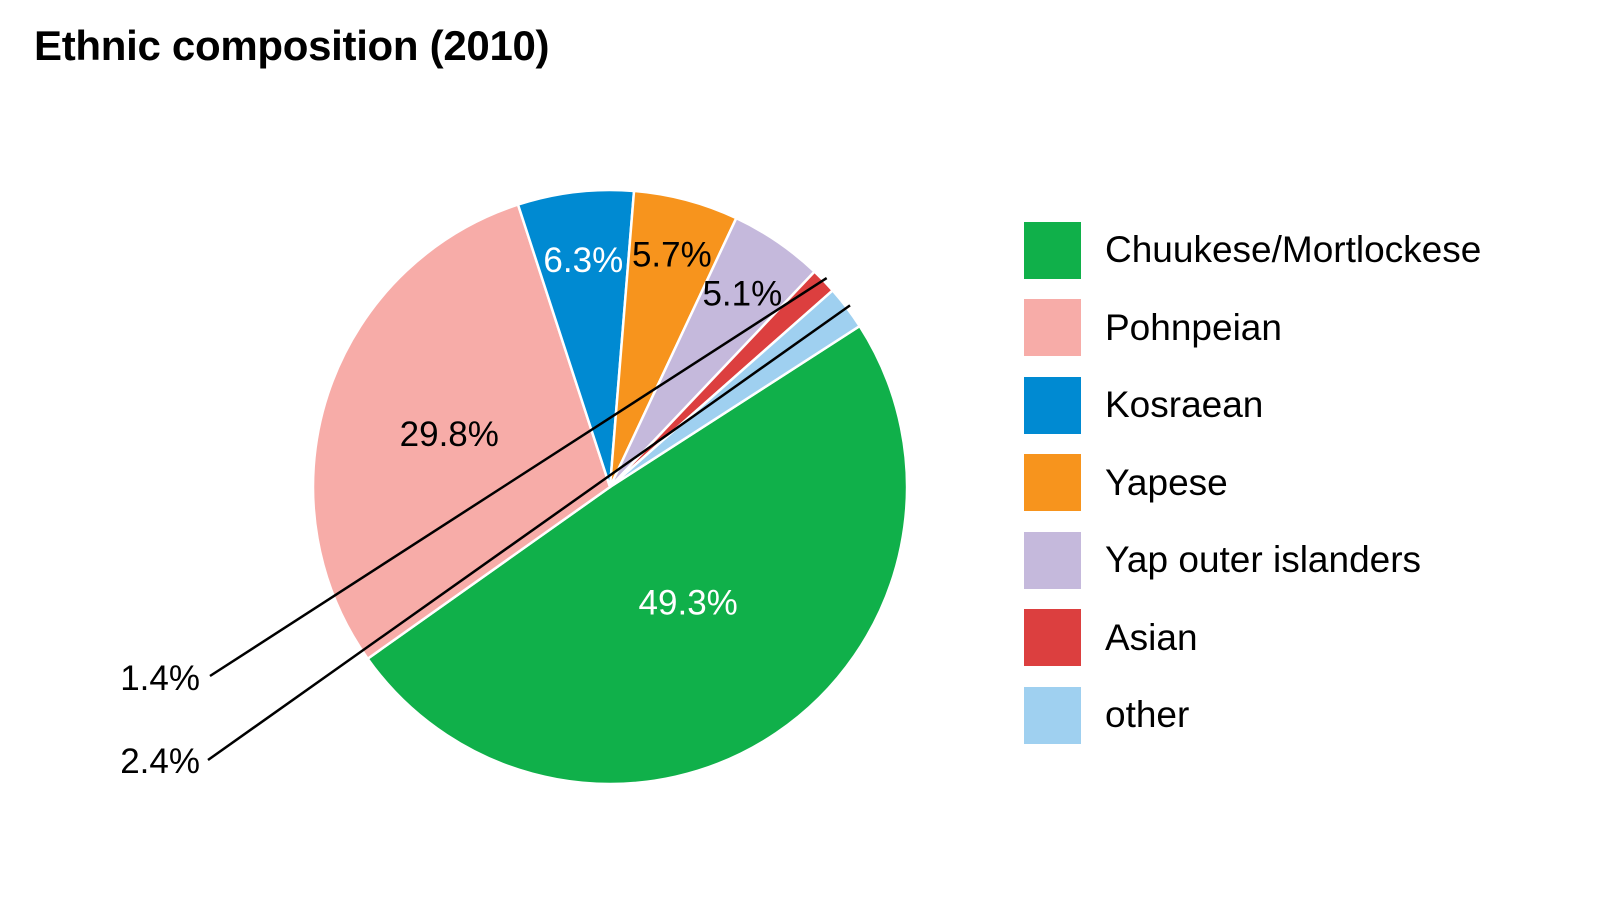 This screenshot has width=1601, height=908. What do you see at coordinates (1252, 715) in the screenshot?
I see `legend-item: other` at bounding box center [1252, 715].